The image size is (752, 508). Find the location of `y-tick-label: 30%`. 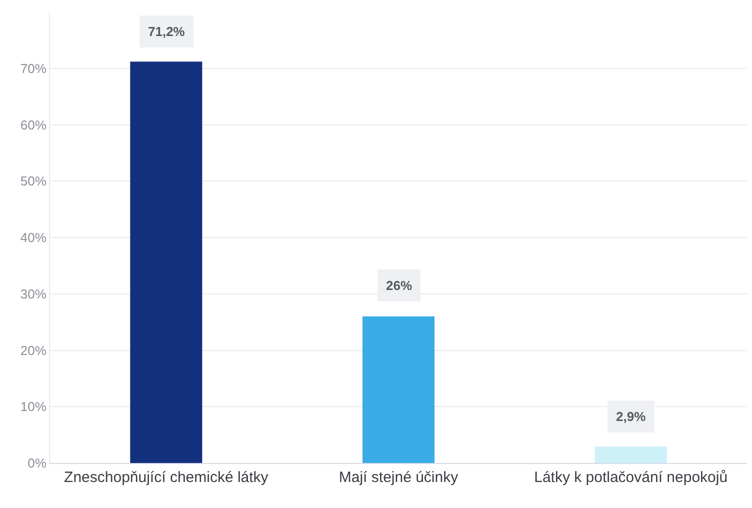

y-tick-label: 30% is located at coordinates (33, 294).